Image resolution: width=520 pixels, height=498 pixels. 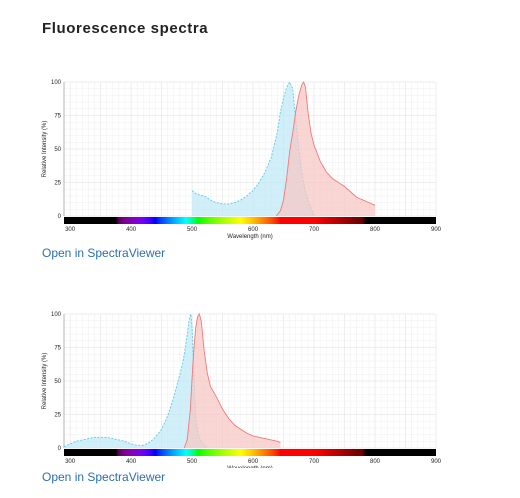 I want to click on excitation-line, so click(x=135, y=381).